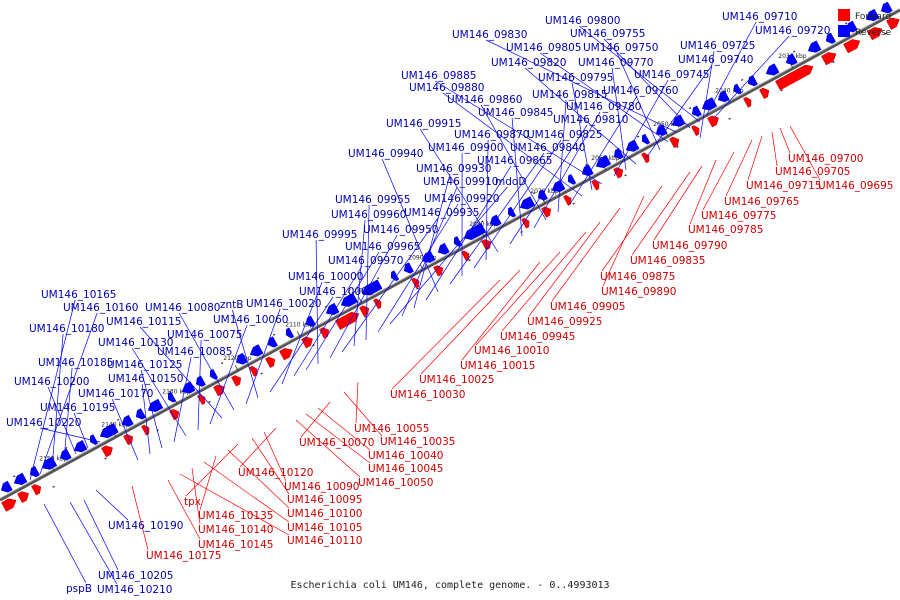  Describe the element at coordinates (537, 337) in the screenshot. I see `forward-gene-label: UM146_09945` at that location.